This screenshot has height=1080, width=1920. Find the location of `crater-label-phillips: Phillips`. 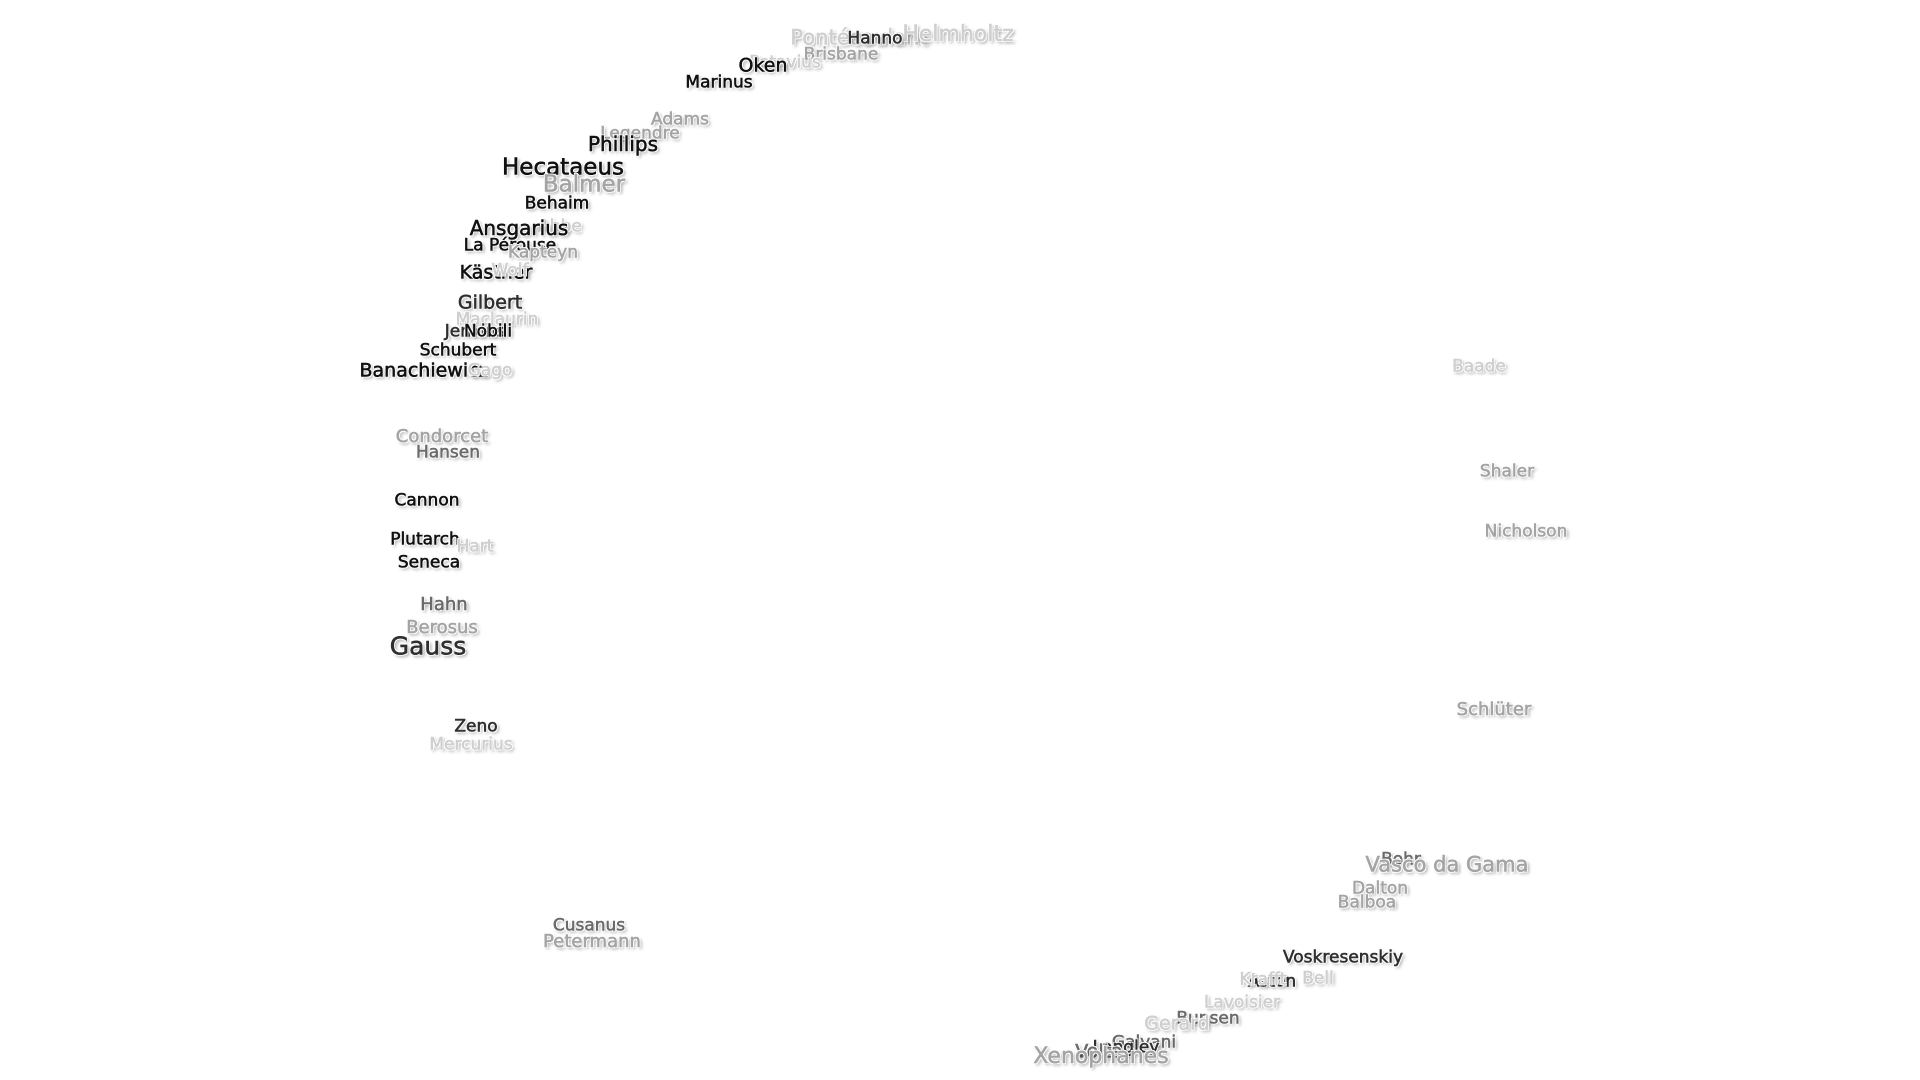

crater-label-phillips: Phillips is located at coordinates (623, 144).